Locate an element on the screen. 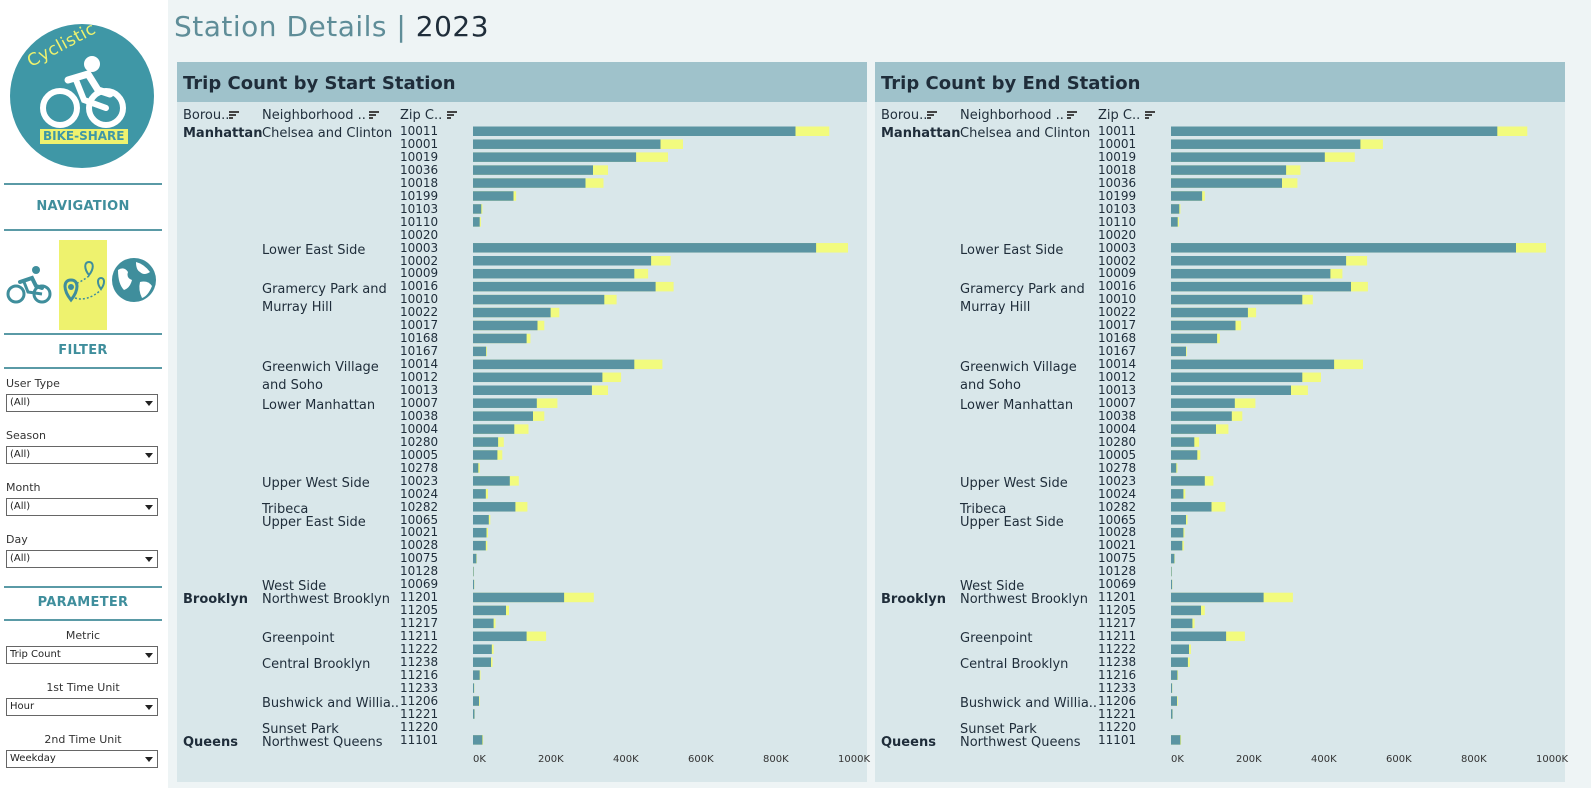  column-header-borough: Borou.. is located at coordinates (904, 115).